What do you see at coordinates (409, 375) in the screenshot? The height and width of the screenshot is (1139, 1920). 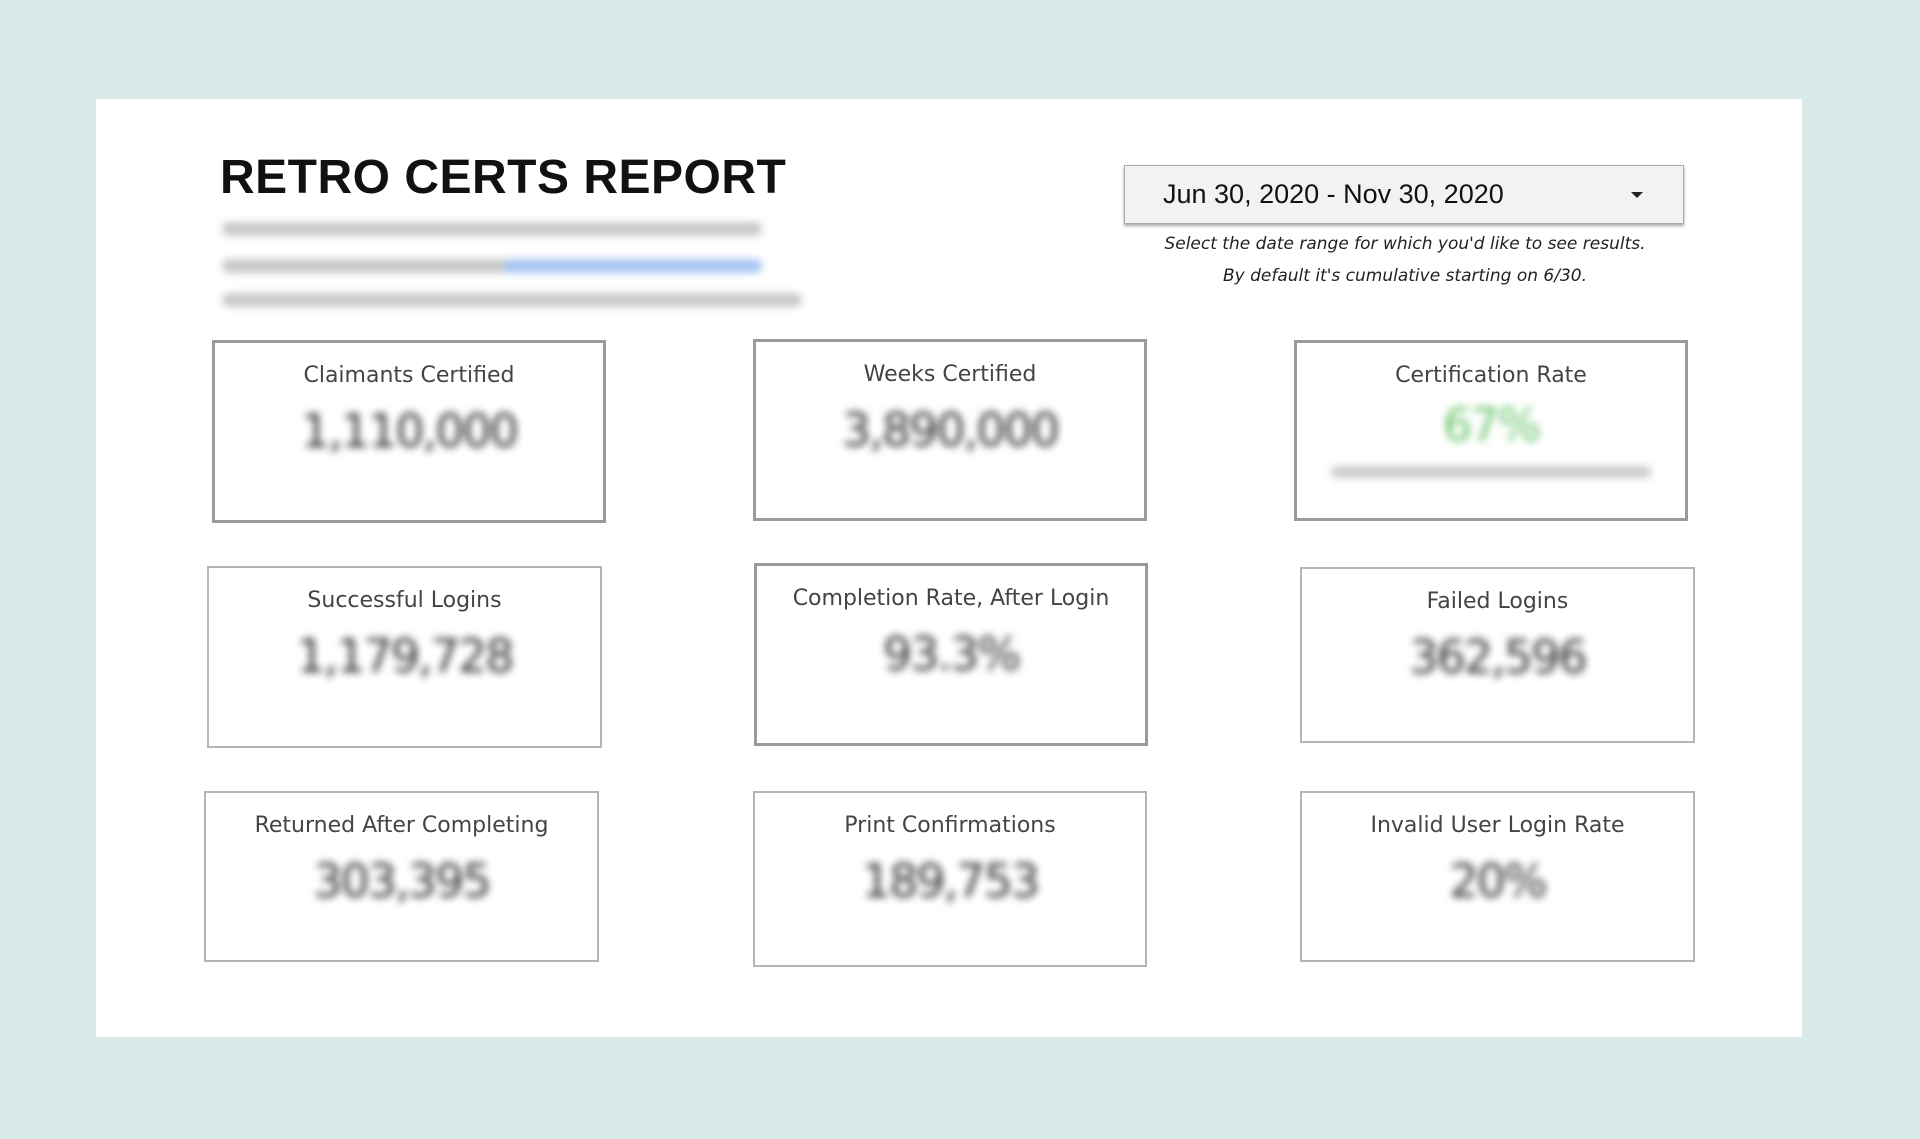 I see `card-label: Claimants Certified` at bounding box center [409, 375].